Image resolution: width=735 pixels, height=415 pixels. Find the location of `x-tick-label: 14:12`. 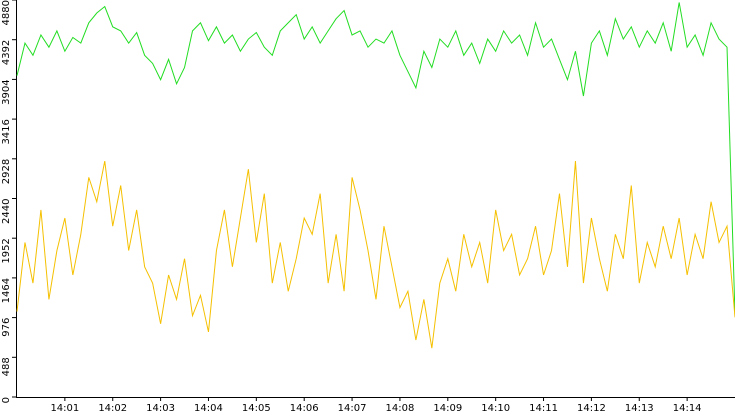

x-tick-label: 14:12 is located at coordinates (591, 408).